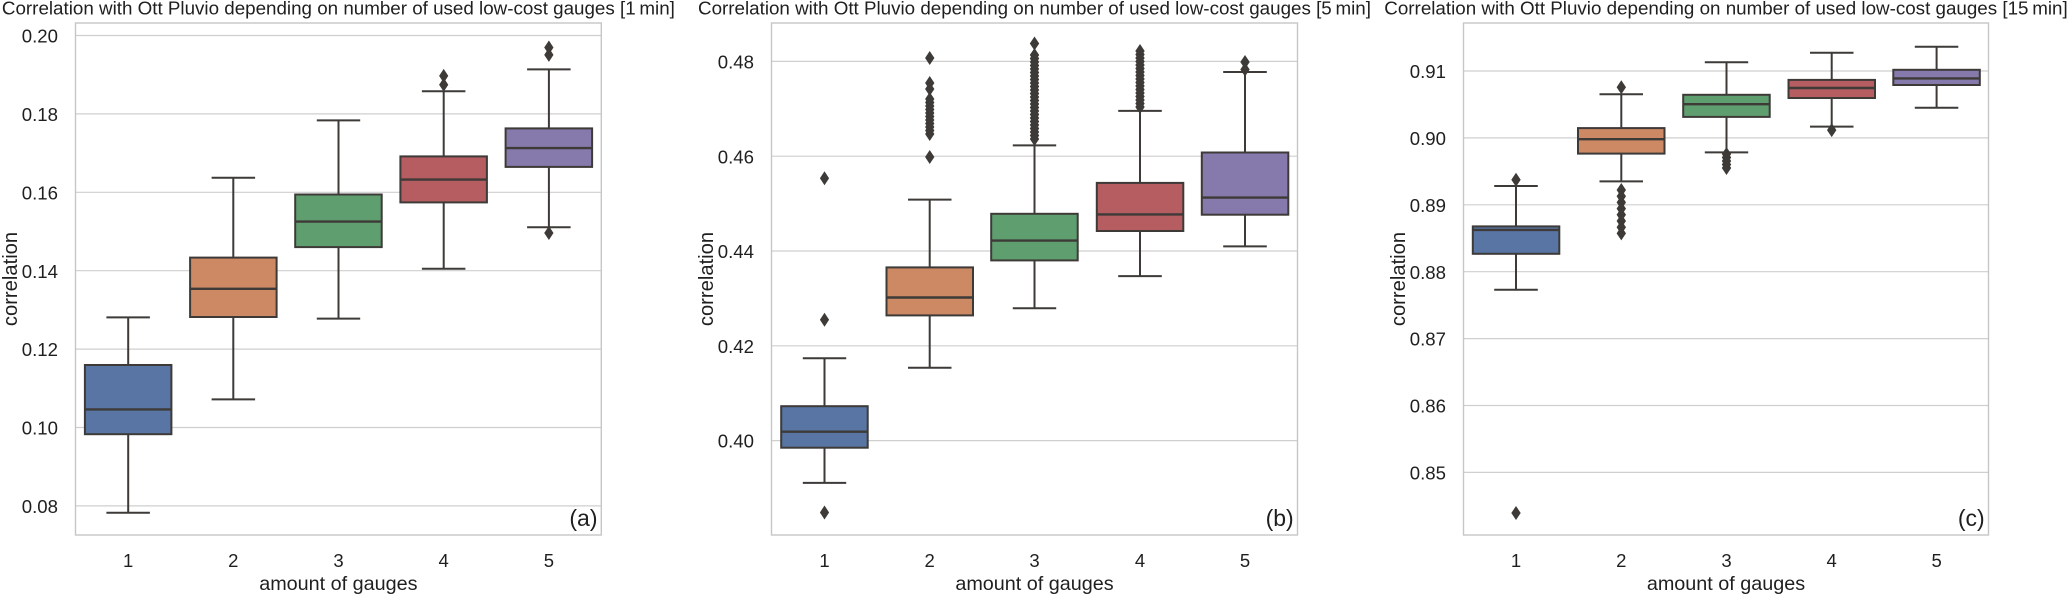 The height and width of the screenshot is (600, 2067). What do you see at coordinates (736, 441) in the screenshot?
I see `svg-text: 0.40` at bounding box center [736, 441].